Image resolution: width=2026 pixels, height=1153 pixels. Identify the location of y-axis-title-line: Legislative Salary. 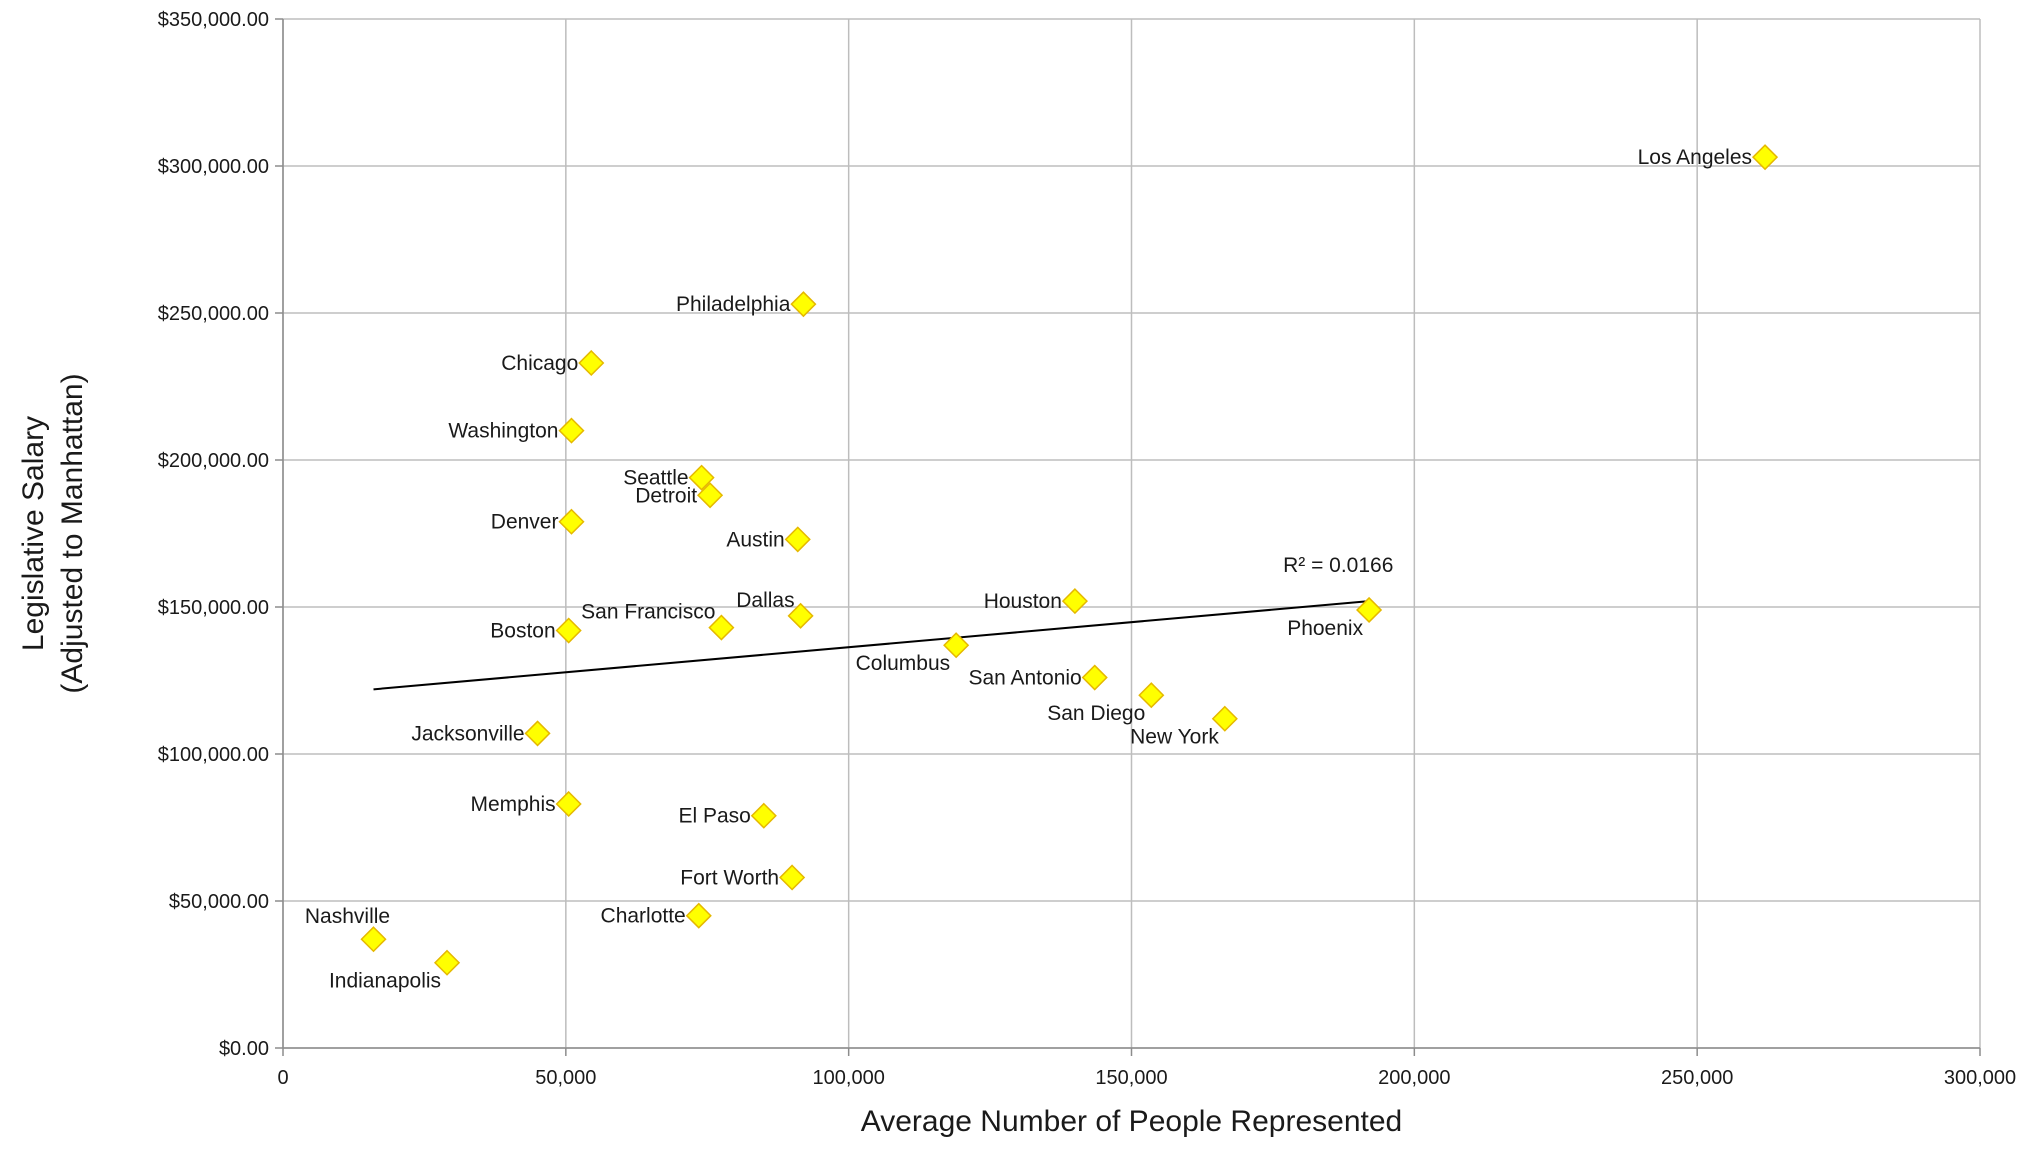
(33, 533).